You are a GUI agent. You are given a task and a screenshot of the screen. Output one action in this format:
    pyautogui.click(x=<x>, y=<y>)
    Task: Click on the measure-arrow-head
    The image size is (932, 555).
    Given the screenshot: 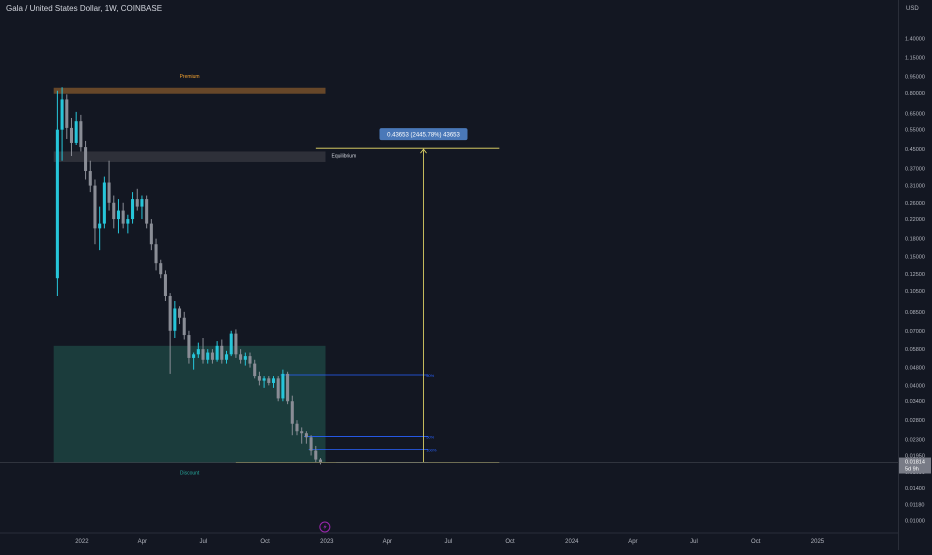 What is the action you would take?
    pyautogui.click(x=423, y=151)
    